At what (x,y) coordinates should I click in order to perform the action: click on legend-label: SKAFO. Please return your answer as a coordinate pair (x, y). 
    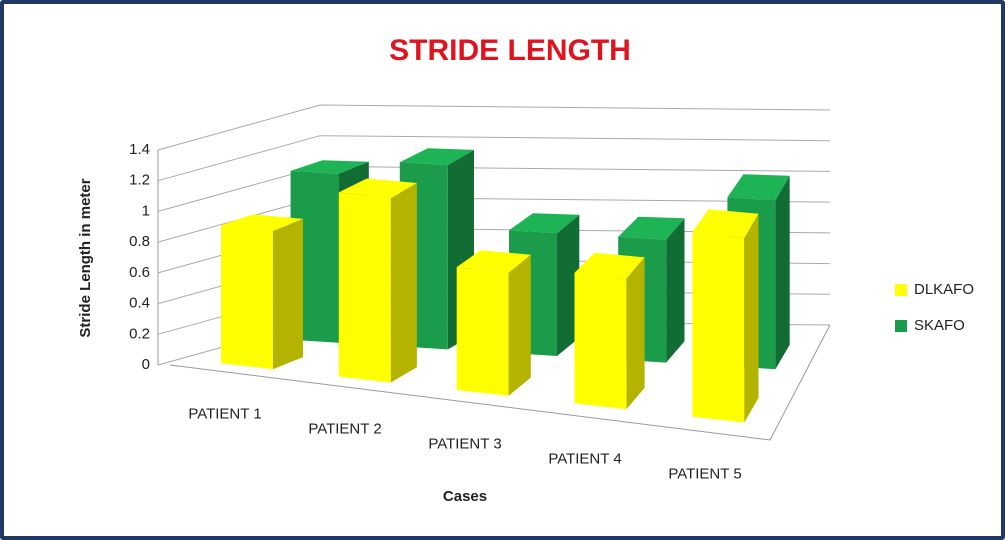
    Looking at the image, I should click on (939, 325).